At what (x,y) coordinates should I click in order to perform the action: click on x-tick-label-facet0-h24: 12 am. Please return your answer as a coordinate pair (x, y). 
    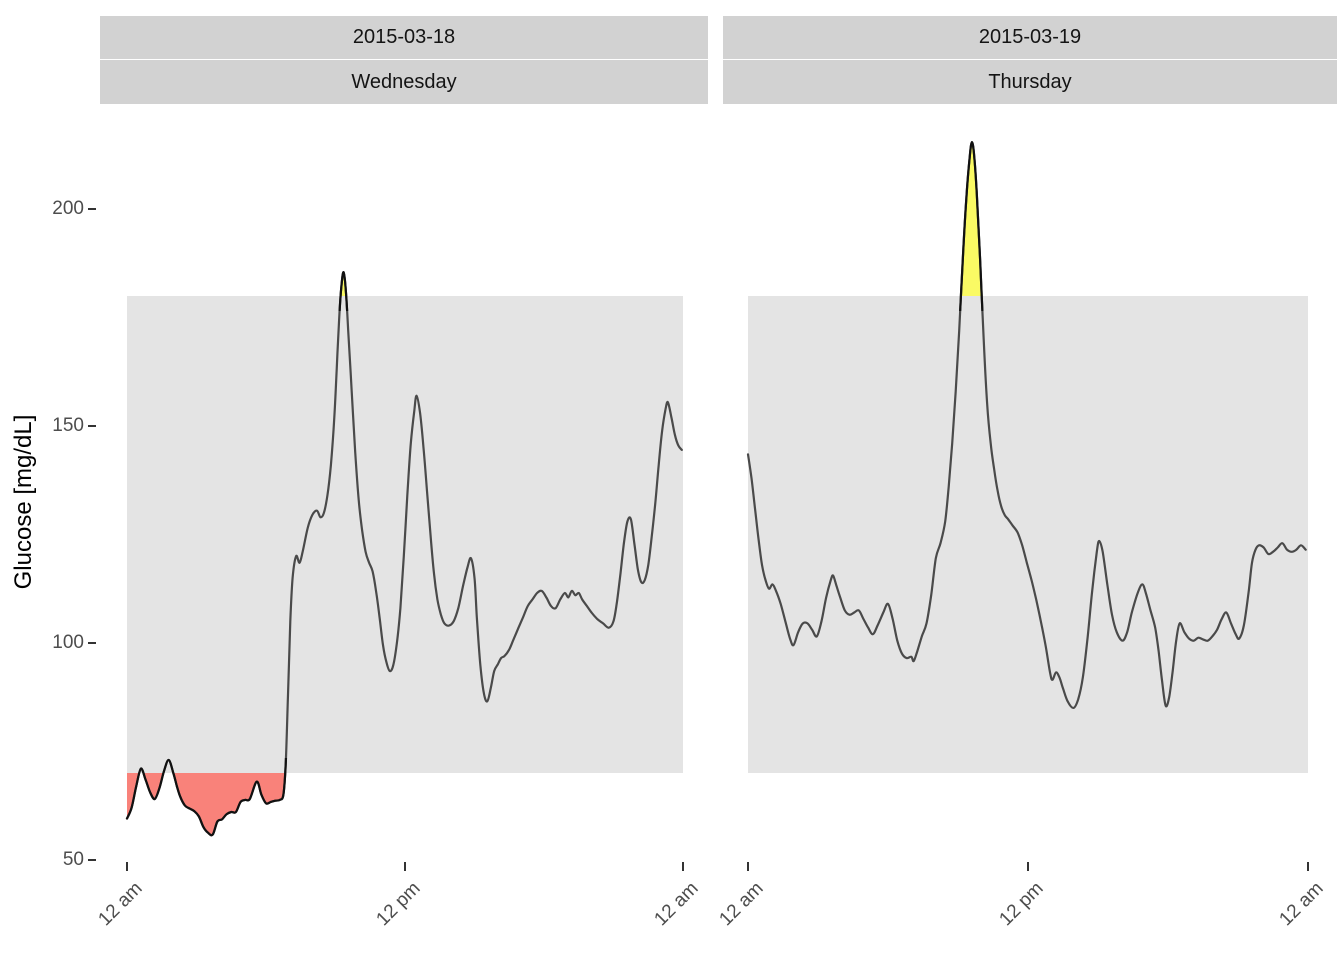
    Looking at the image, I should click on (676, 904).